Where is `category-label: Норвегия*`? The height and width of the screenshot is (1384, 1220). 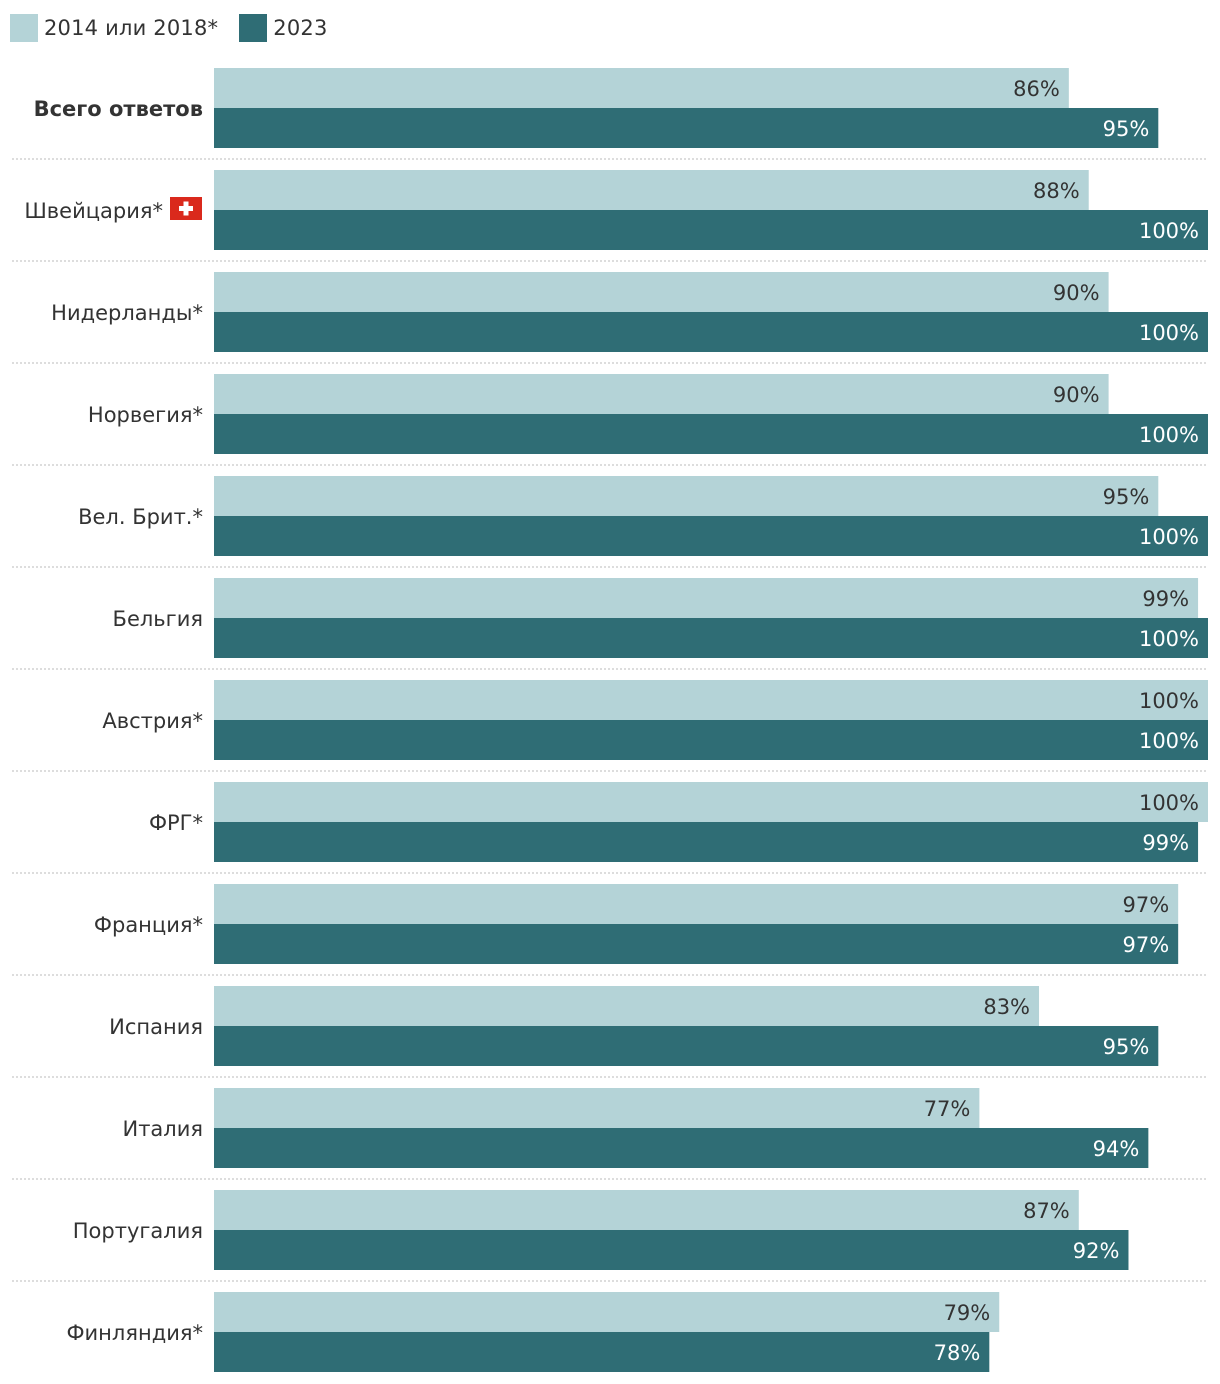 category-label: Норвегия* is located at coordinates (145, 415).